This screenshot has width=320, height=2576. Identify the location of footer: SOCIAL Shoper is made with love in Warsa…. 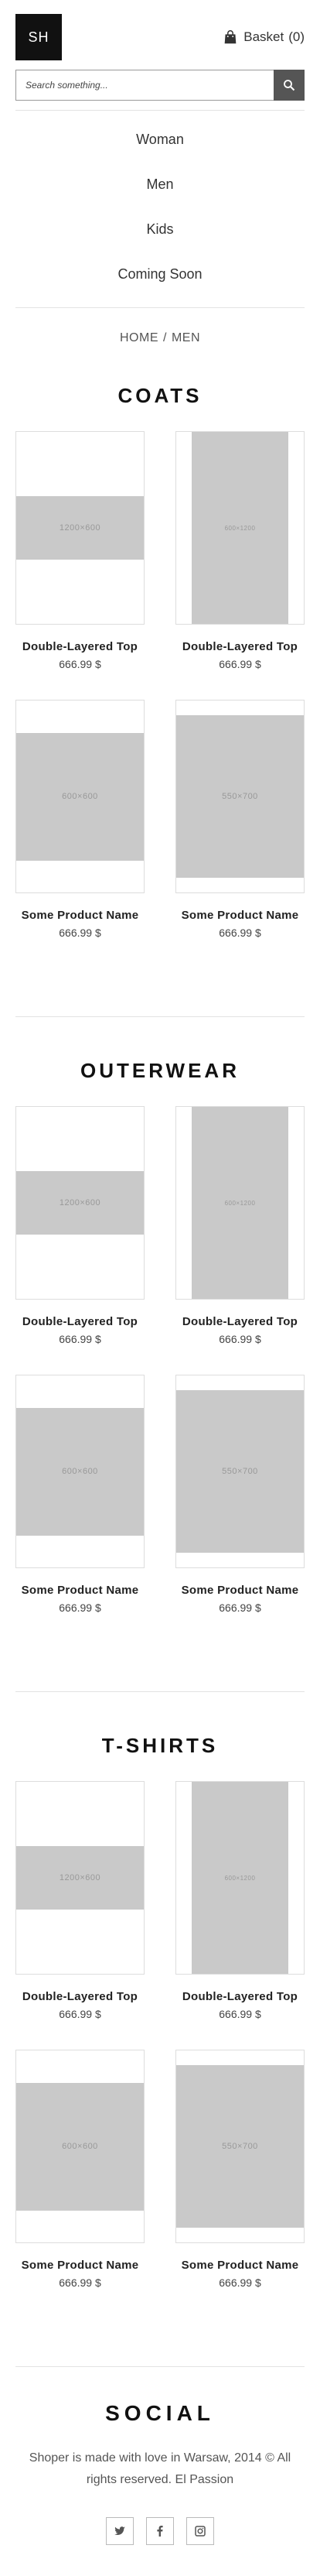
(160, 2473).